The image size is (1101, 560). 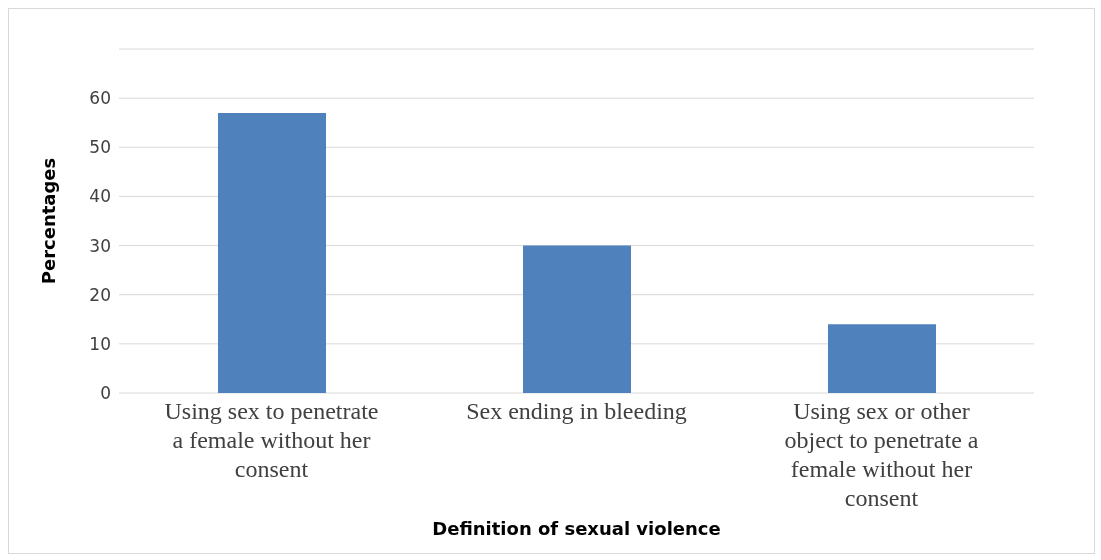 What do you see at coordinates (881, 454) in the screenshot?
I see `x-tick-label: Using sex or other object to penetrate a female without her consent` at bounding box center [881, 454].